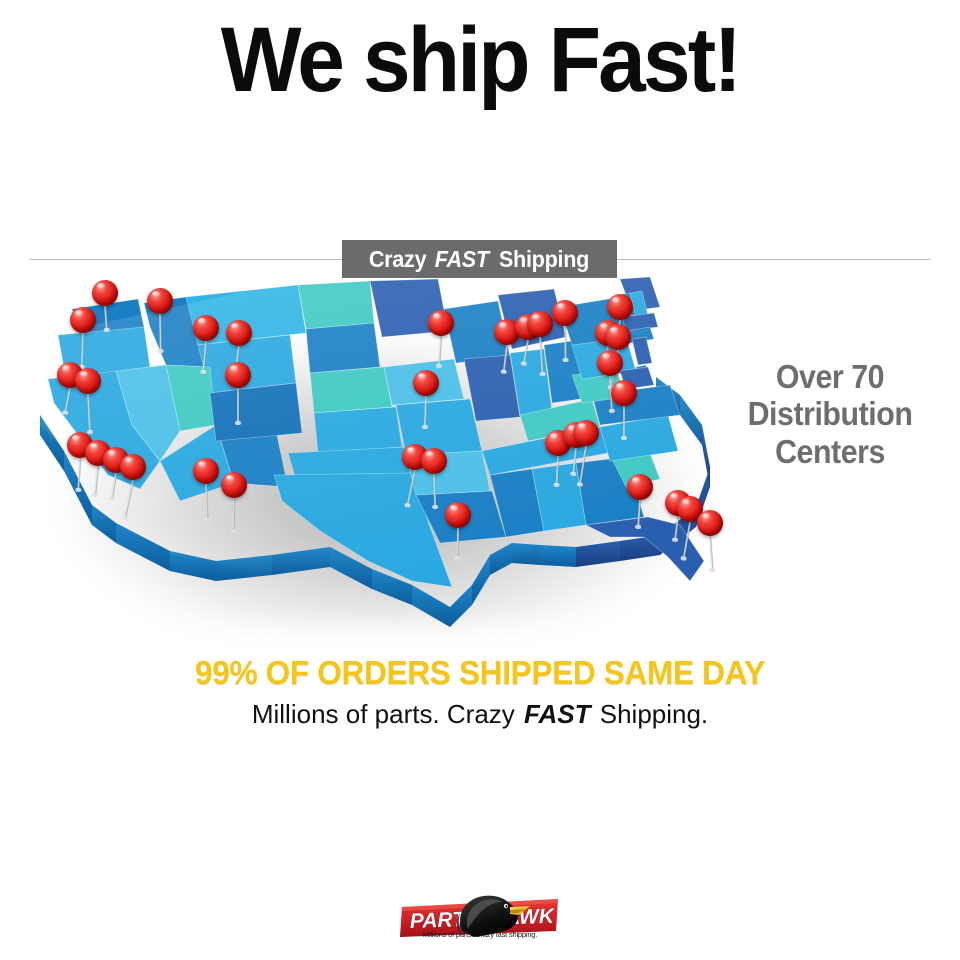  Describe the element at coordinates (654, 714) in the screenshot. I see `sub-copy-suffix: Shipping.` at that location.